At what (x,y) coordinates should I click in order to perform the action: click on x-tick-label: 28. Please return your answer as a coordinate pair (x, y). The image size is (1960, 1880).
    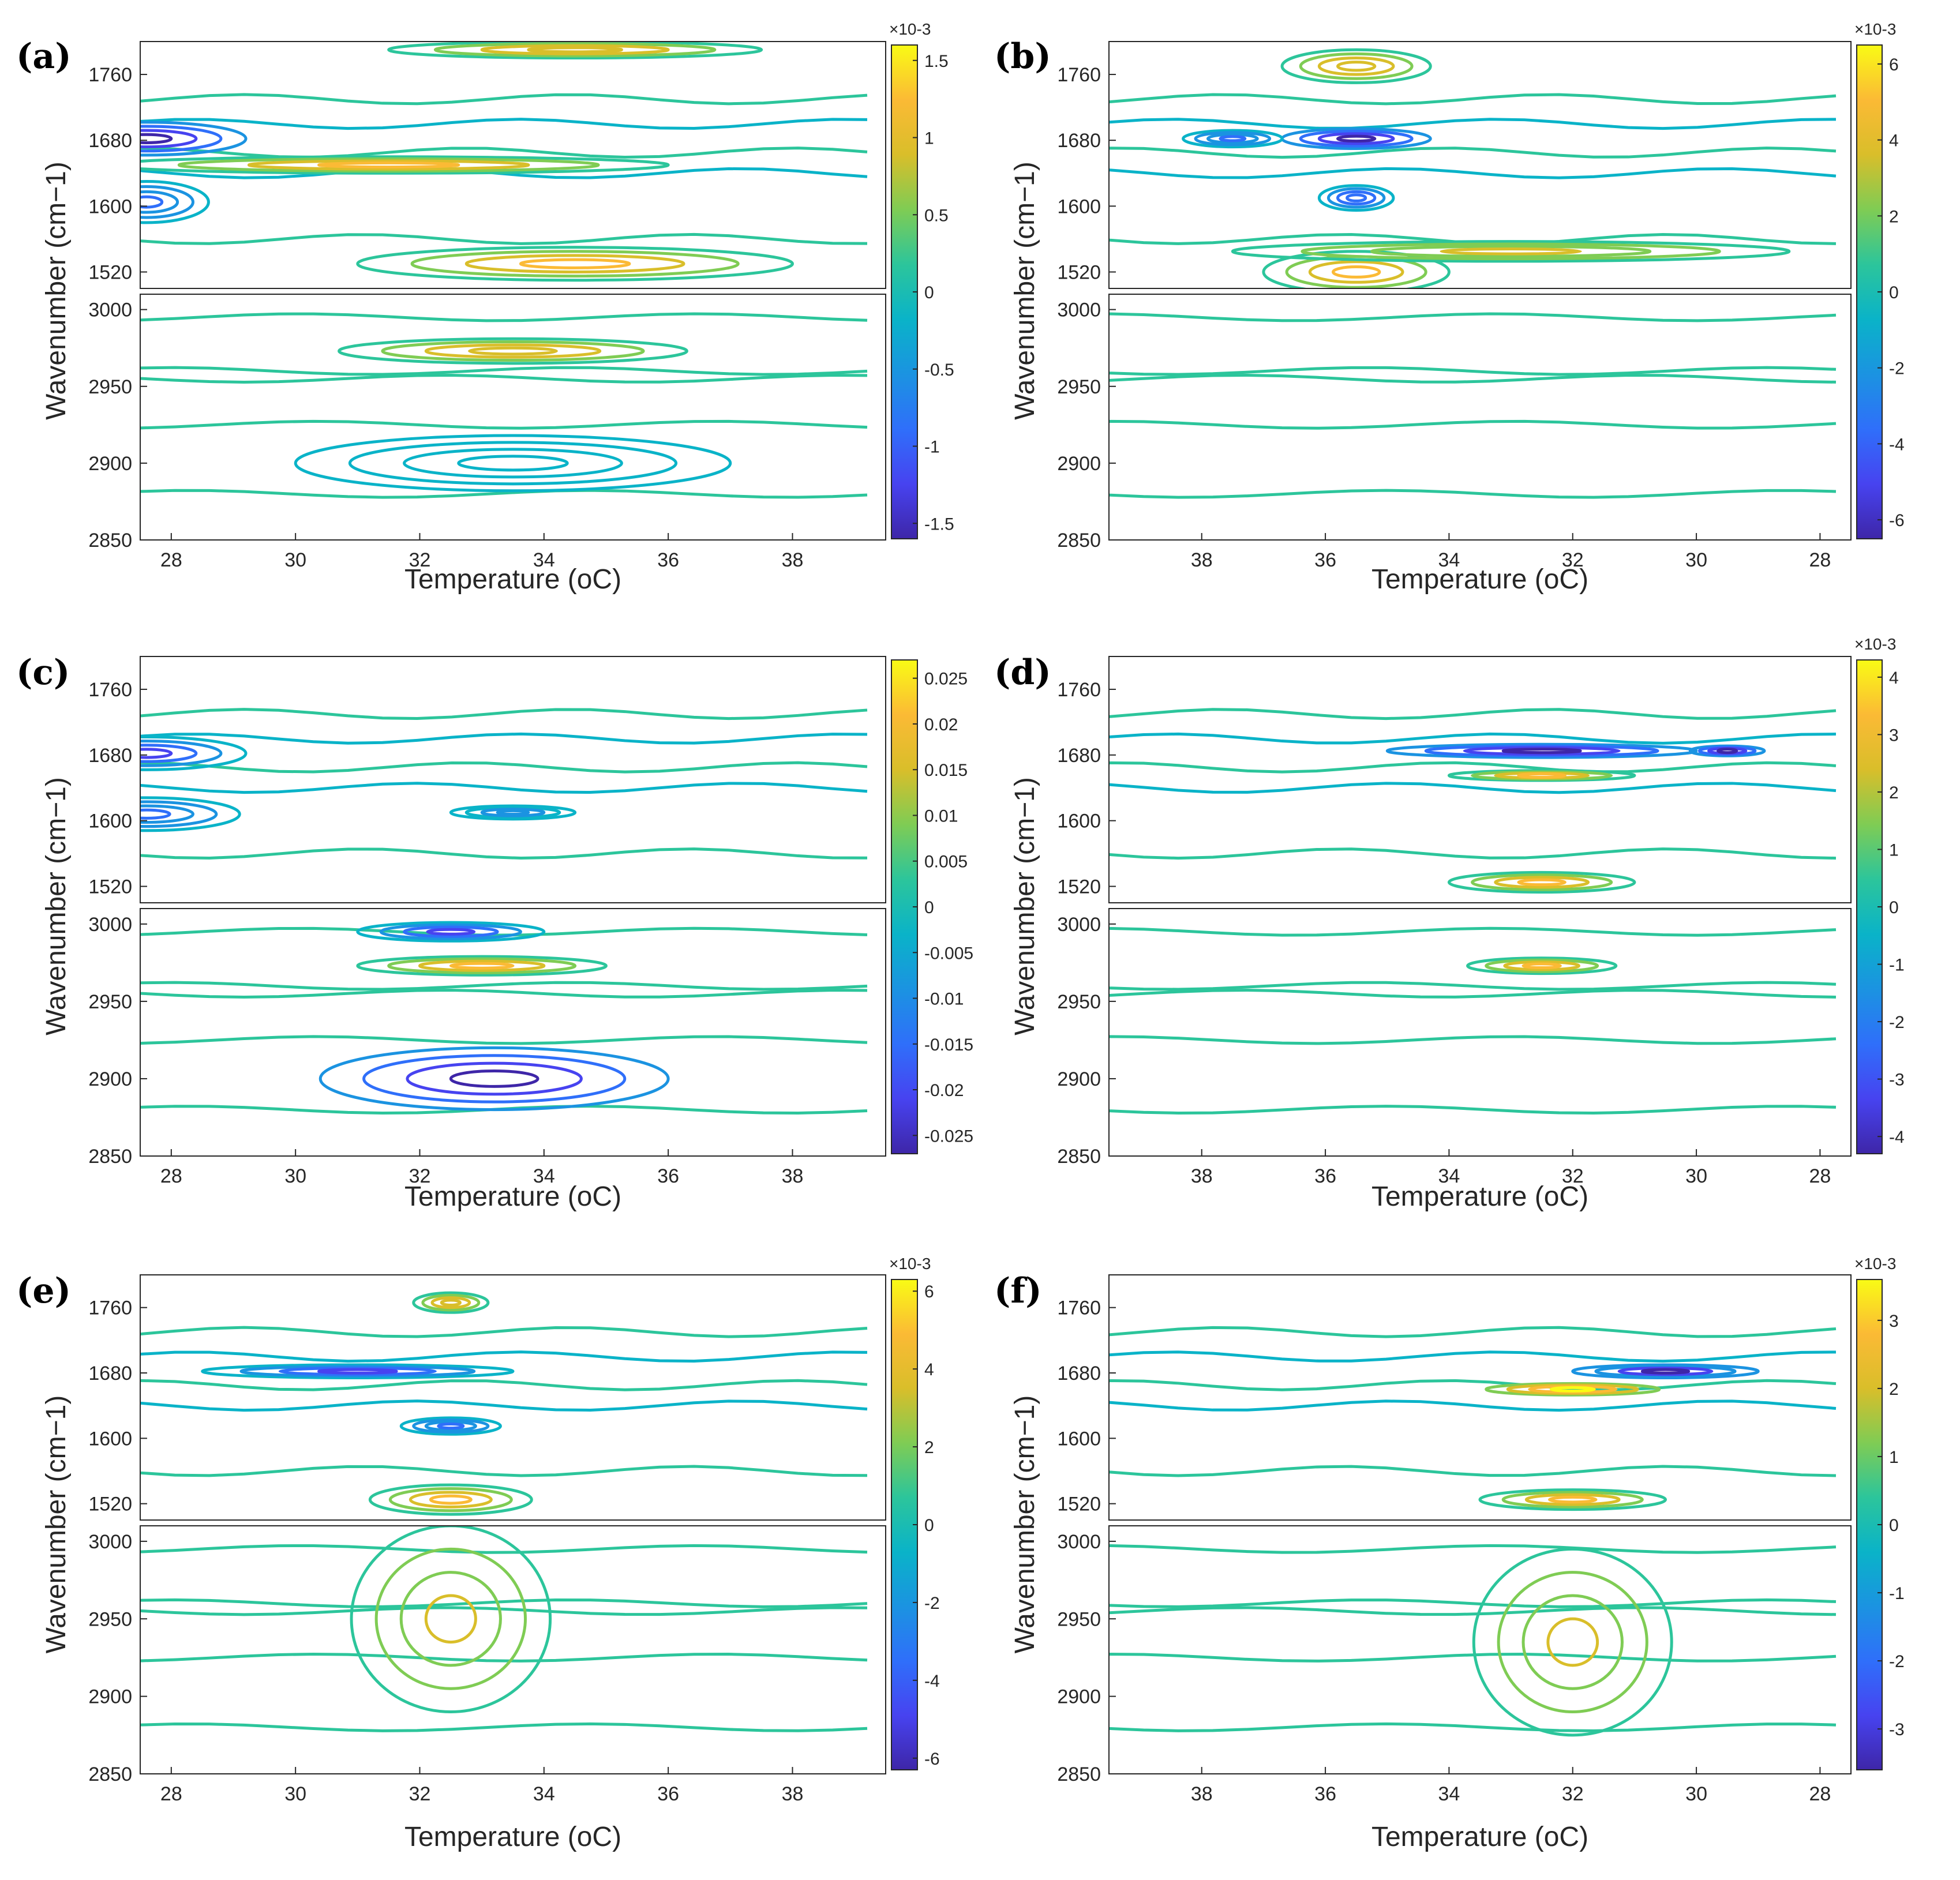
    Looking at the image, I should click on (1820, 560).